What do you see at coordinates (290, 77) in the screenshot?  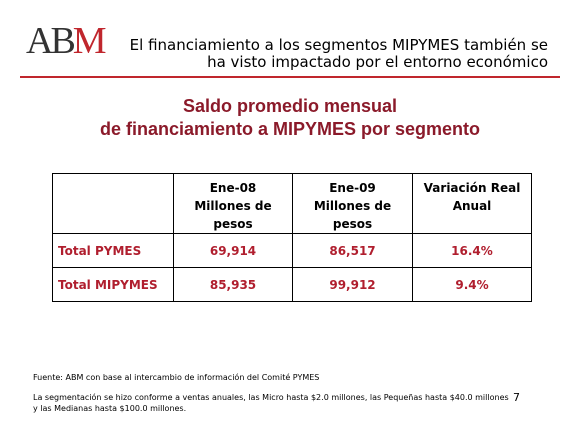 I see `divider` at bounding box center [290, 77].